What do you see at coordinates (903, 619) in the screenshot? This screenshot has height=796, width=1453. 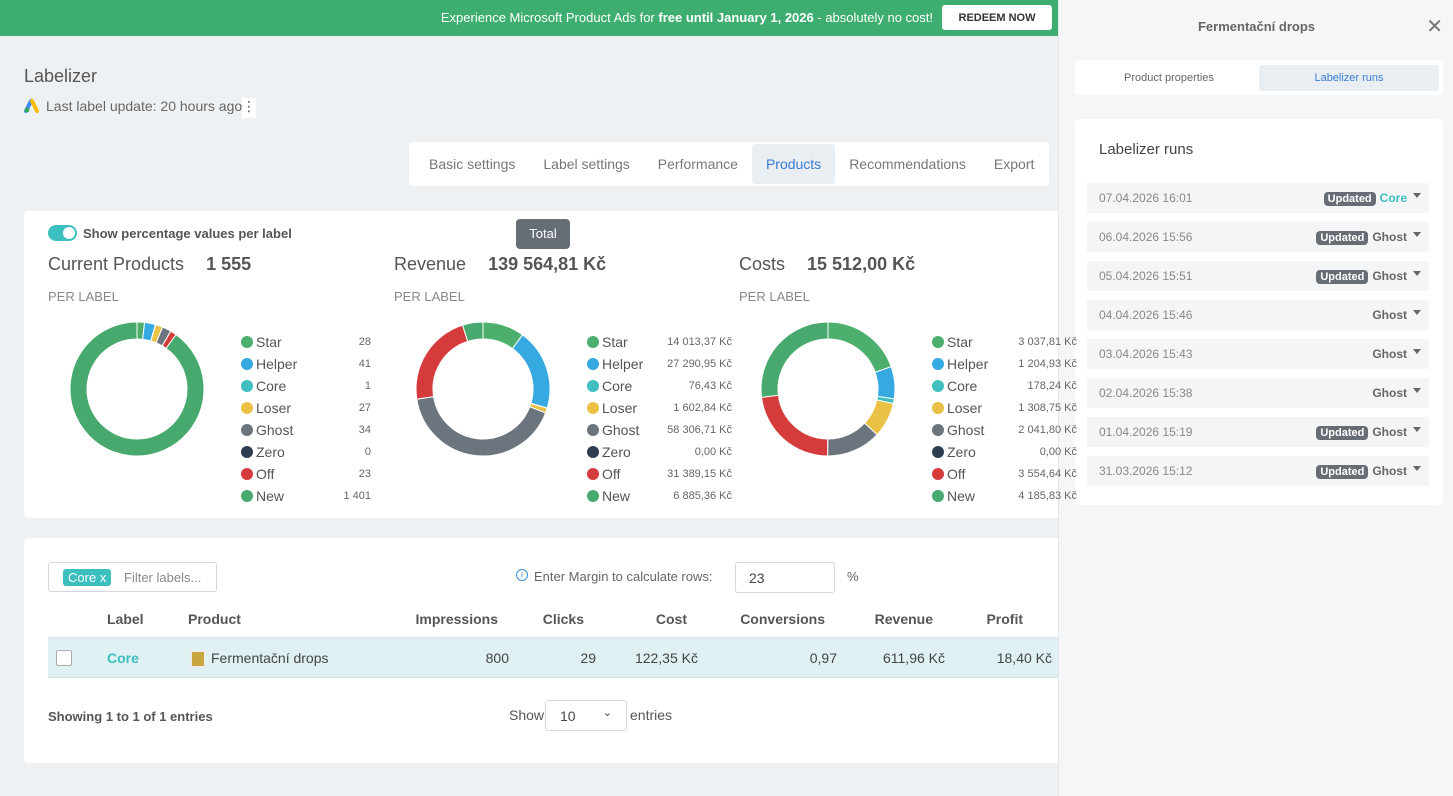 I see `column-header: Revenue` at bounding box center [903, 619].